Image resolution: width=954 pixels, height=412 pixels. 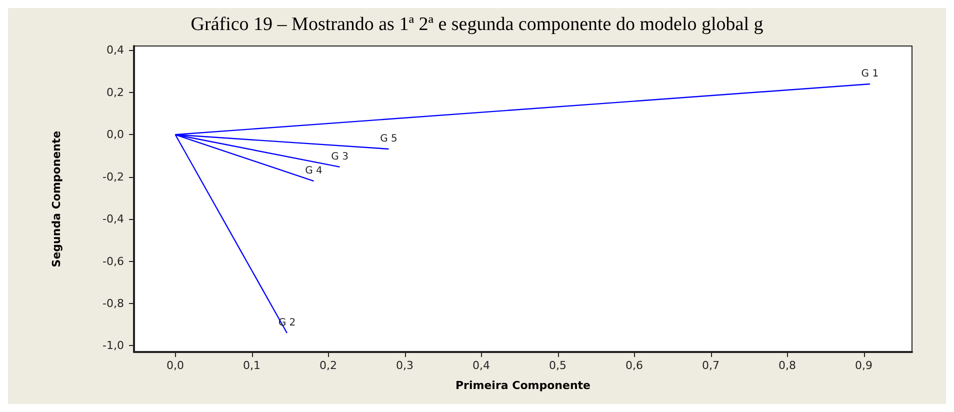 What do you see at coordinates (115, 50) in the screenshot?
I see `y-tick-label: 0,4` at bounding box center [115, 50].